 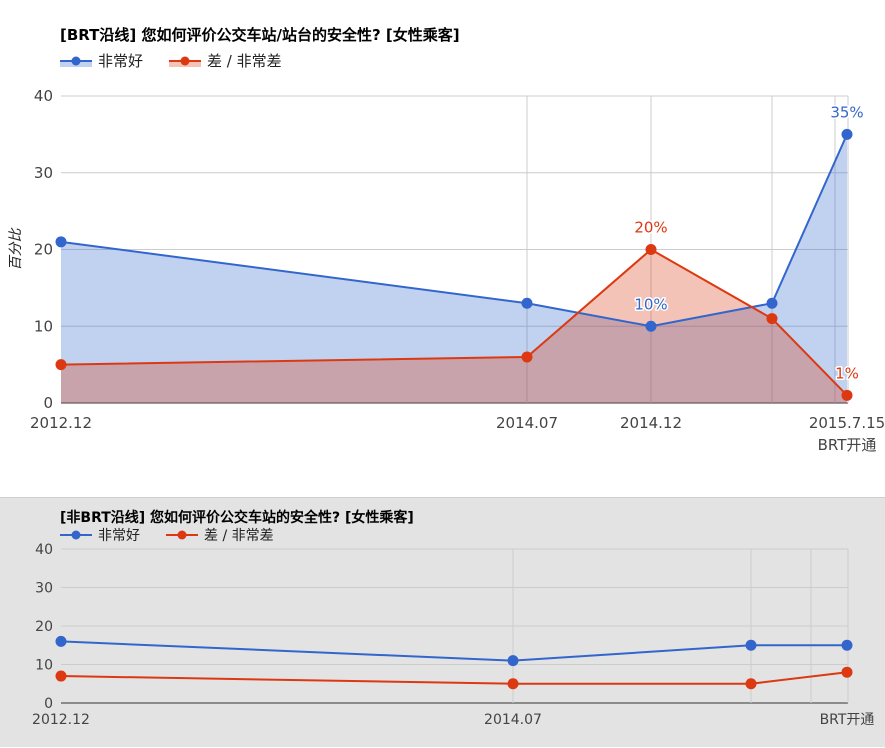 I want to click on x-tick-label-line: 2015.7.15, so click(x=847, y=423).